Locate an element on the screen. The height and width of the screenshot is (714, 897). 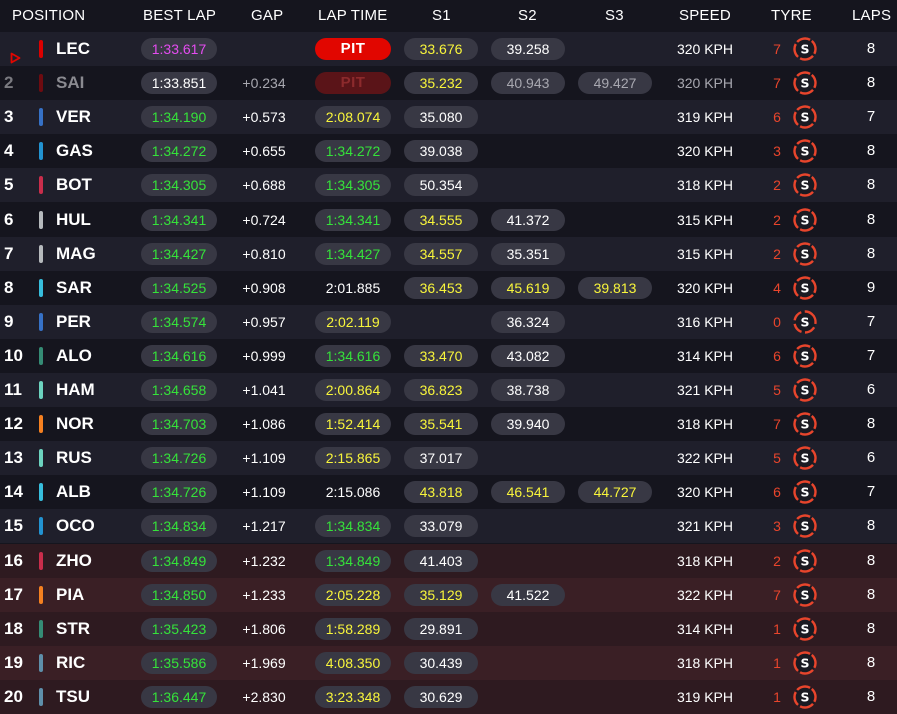
best-lap-time: 1:33.617 is located at coordinates (179, 49).